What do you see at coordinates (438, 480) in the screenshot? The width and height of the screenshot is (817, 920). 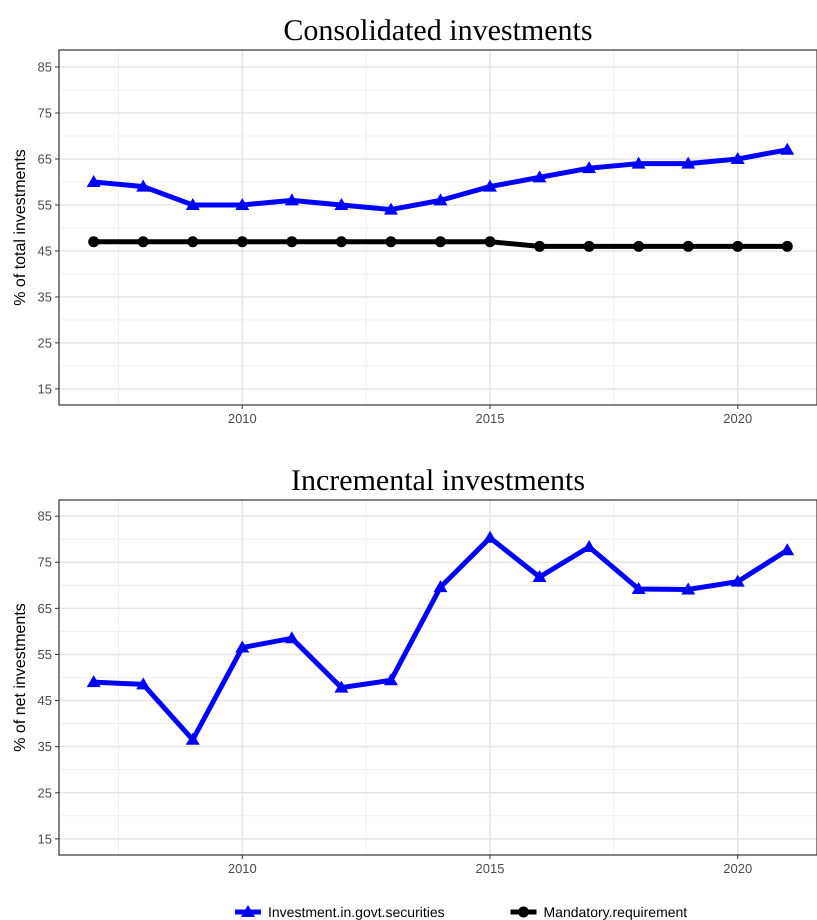 I see `chart-title: Incremental investments` at bounding box center [438, 480].